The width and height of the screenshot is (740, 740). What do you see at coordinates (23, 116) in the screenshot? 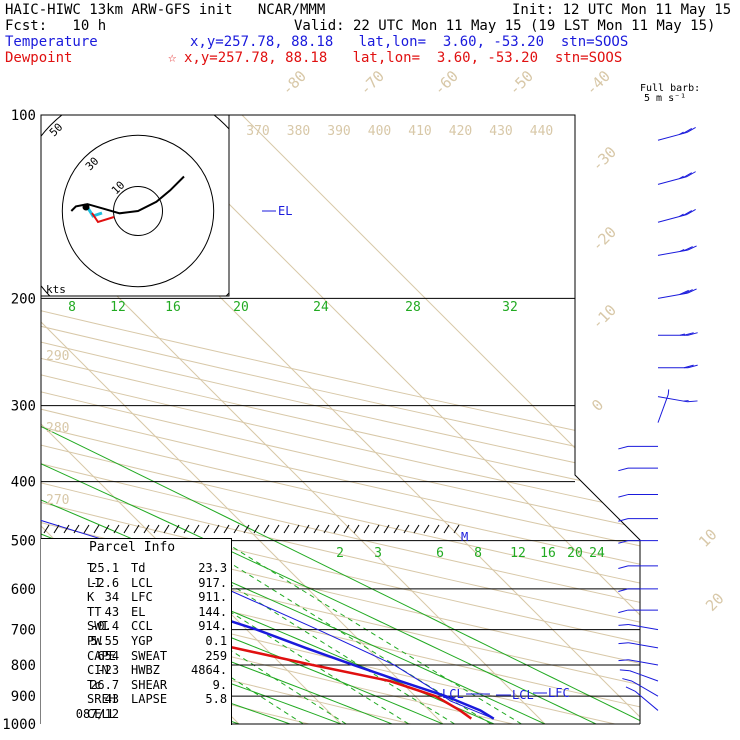
I see `pressure-label: 100` at bounding box center [23, 116].